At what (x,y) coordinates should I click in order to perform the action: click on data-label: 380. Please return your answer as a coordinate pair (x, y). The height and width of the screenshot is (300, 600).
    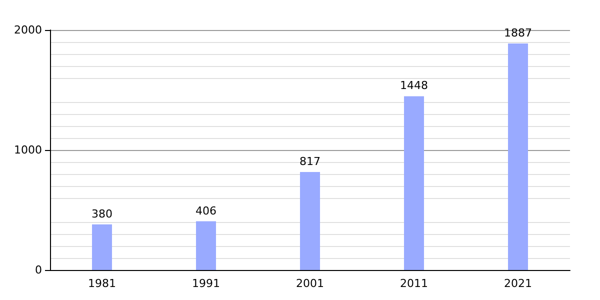
    Looking at the image, I should click on (102, 213).